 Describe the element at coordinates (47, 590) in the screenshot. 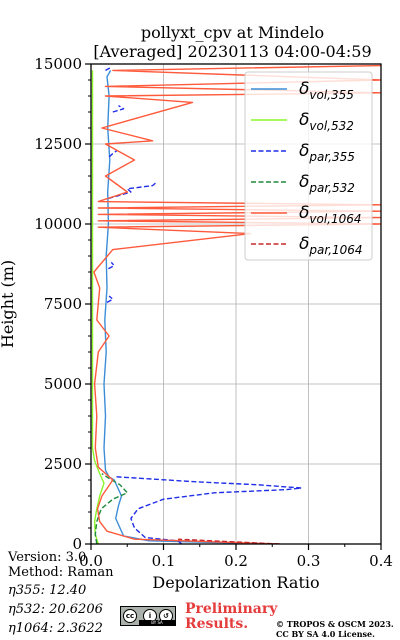

I see `eta355-text: η355: 12.40` at that location.